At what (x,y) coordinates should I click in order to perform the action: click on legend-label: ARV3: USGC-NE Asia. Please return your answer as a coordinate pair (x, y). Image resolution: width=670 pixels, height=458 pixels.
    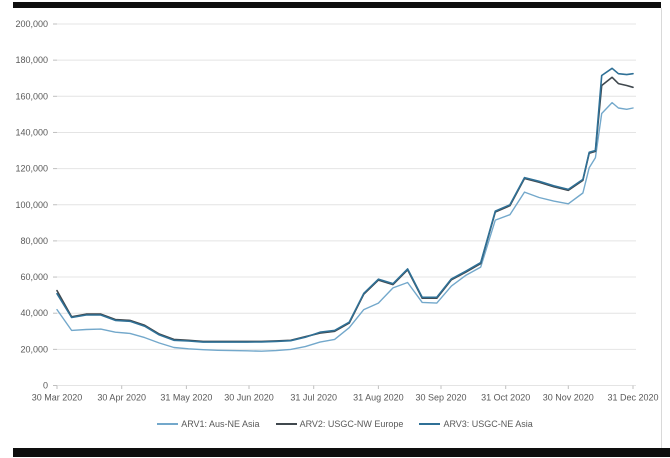
    Looking at the image, I should click on (488, 424).